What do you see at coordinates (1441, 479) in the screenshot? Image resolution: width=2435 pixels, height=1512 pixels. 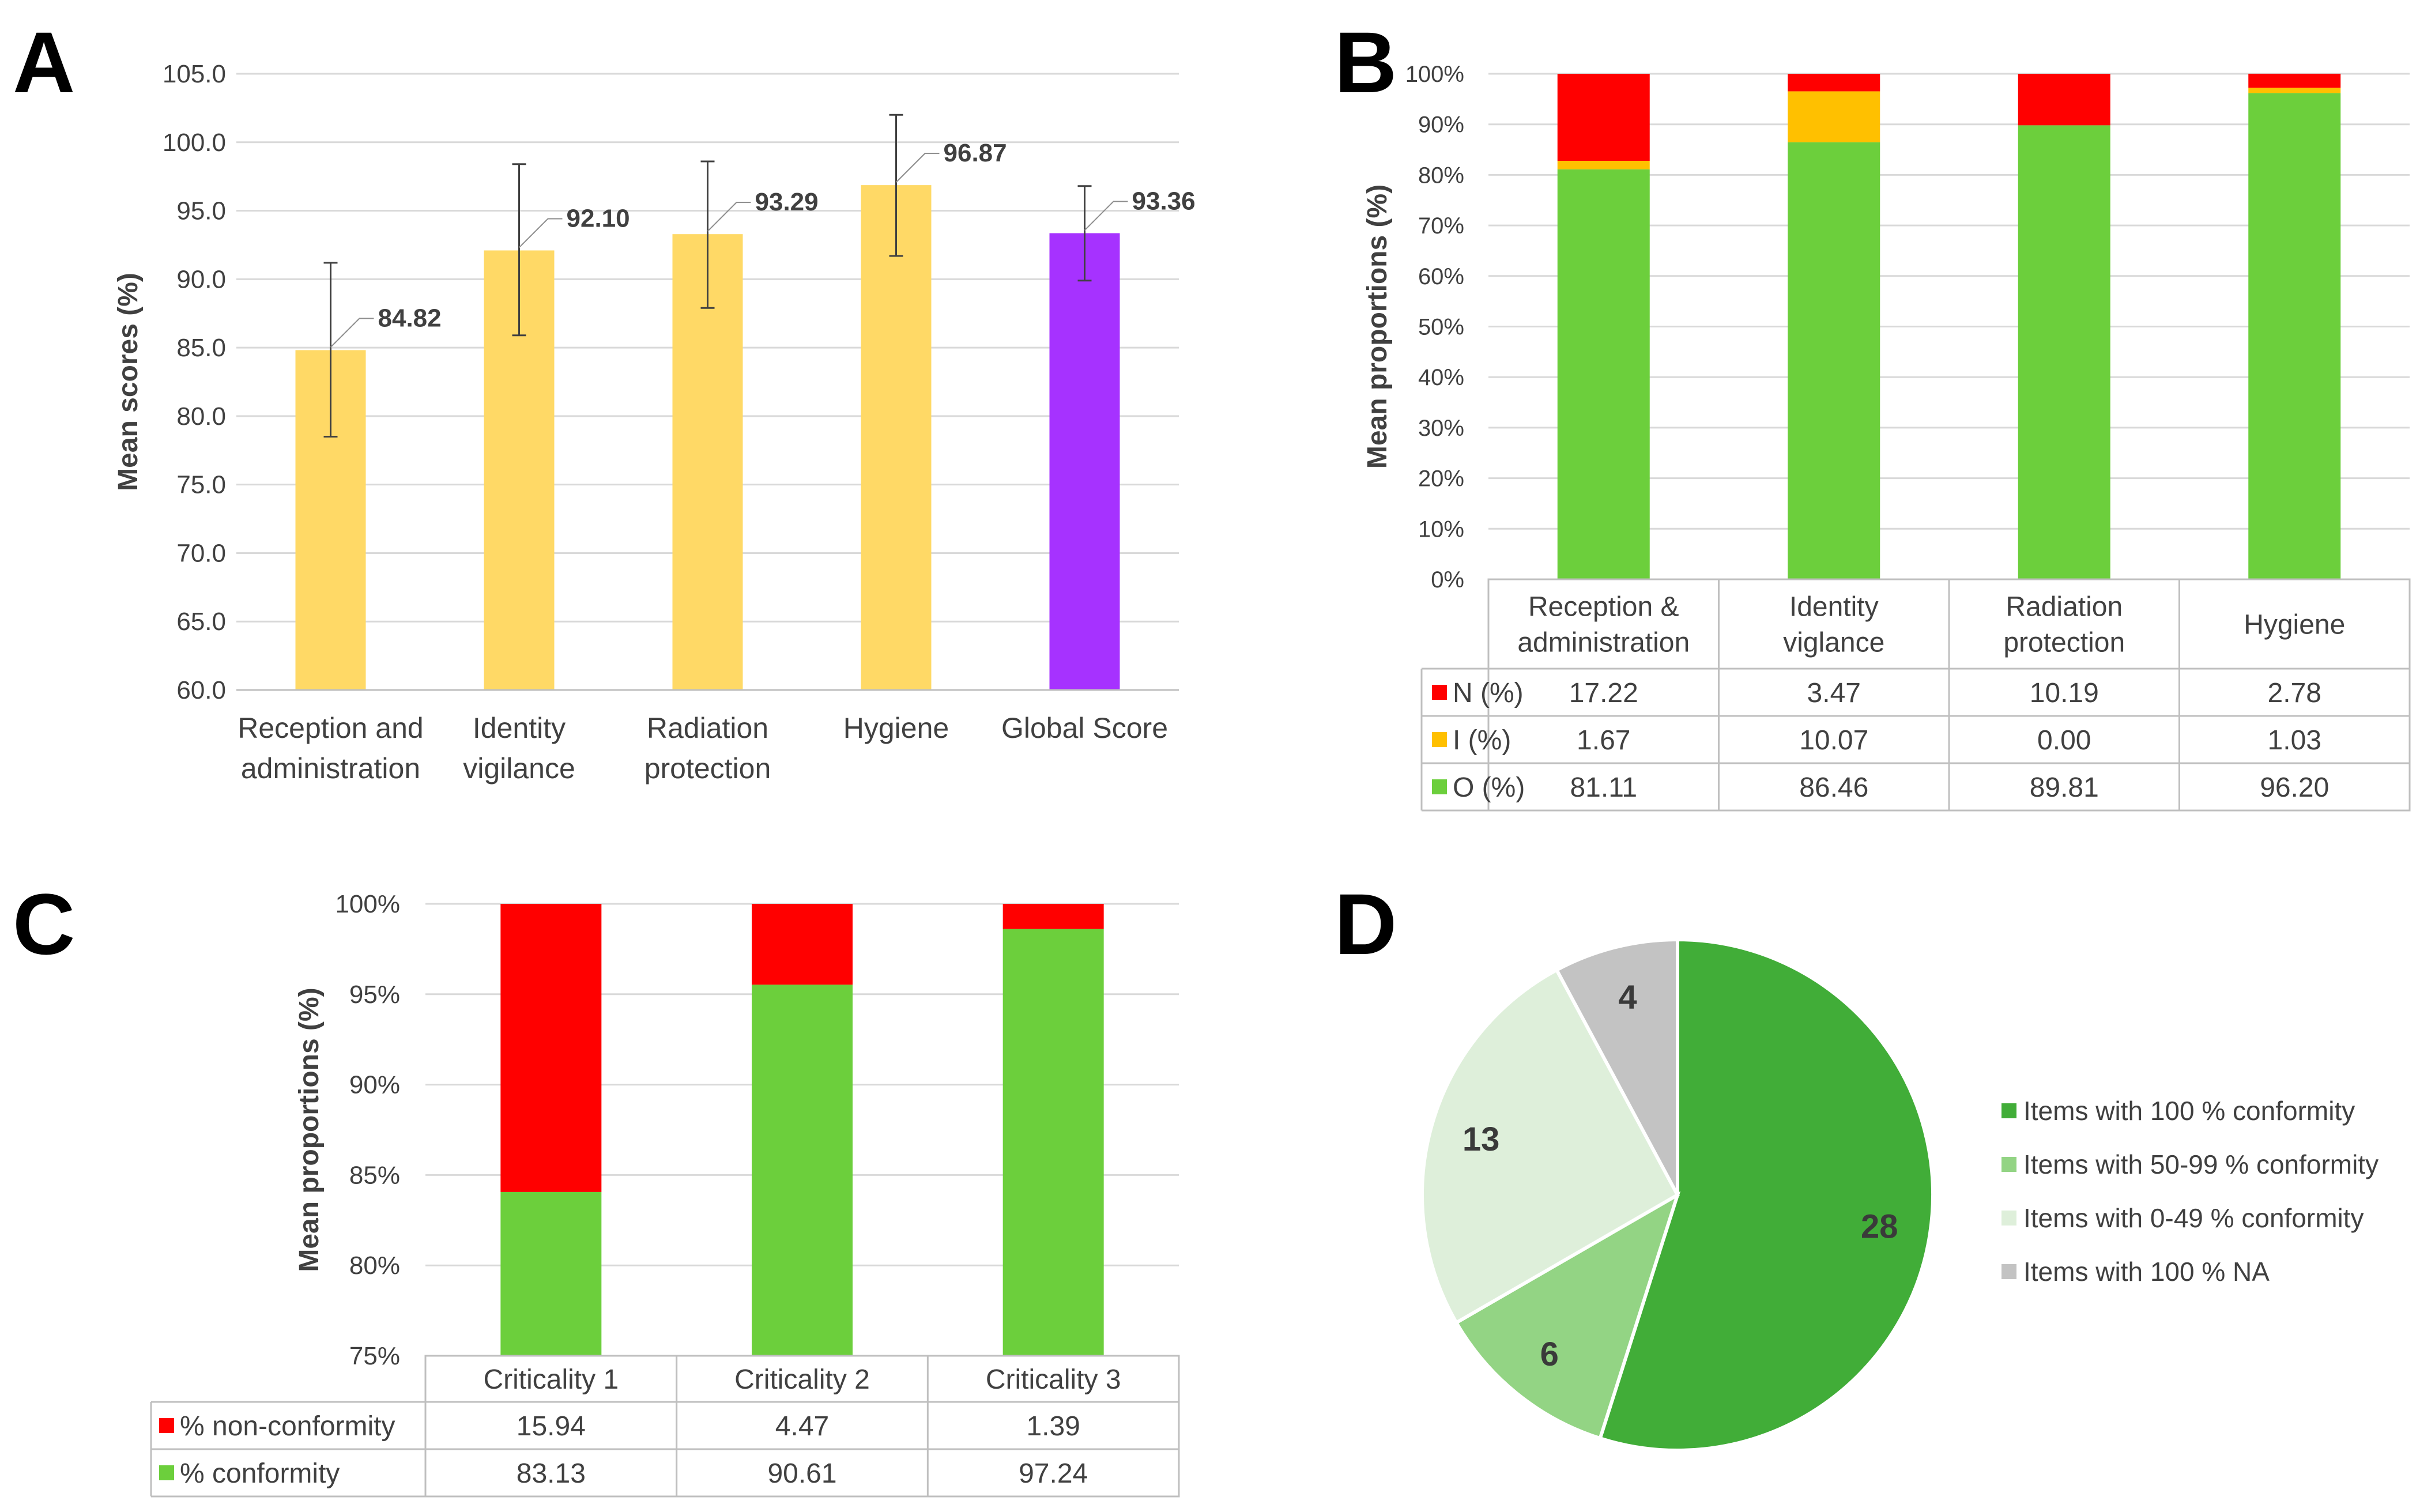 I see `y-tick-label-b: 20%` at bounding box center [1441, 479].